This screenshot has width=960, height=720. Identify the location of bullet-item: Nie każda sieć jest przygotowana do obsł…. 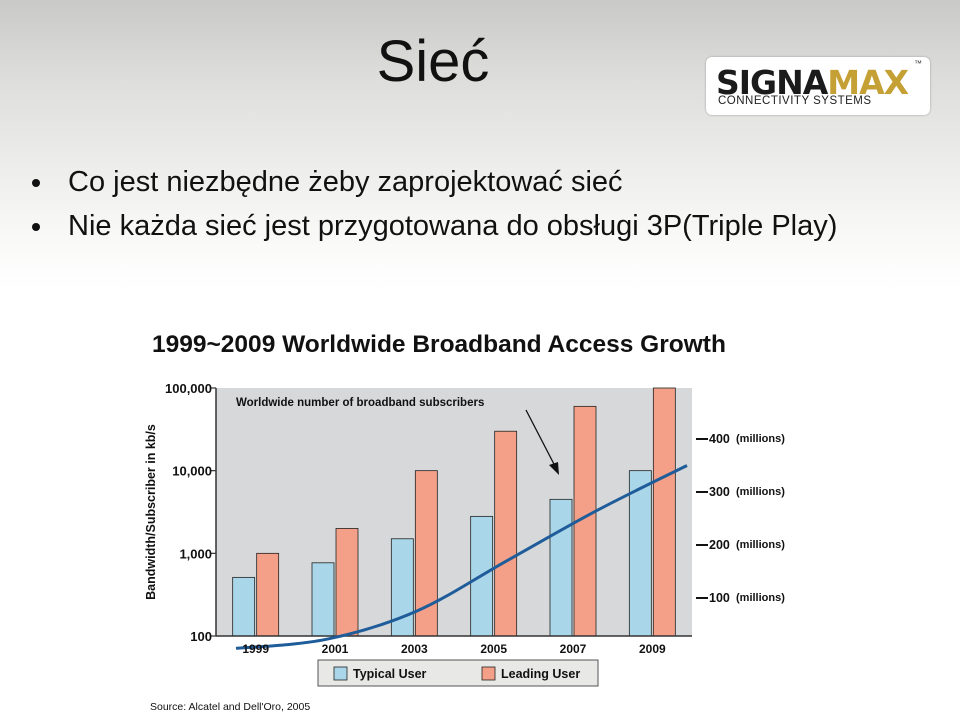
(433, 226).